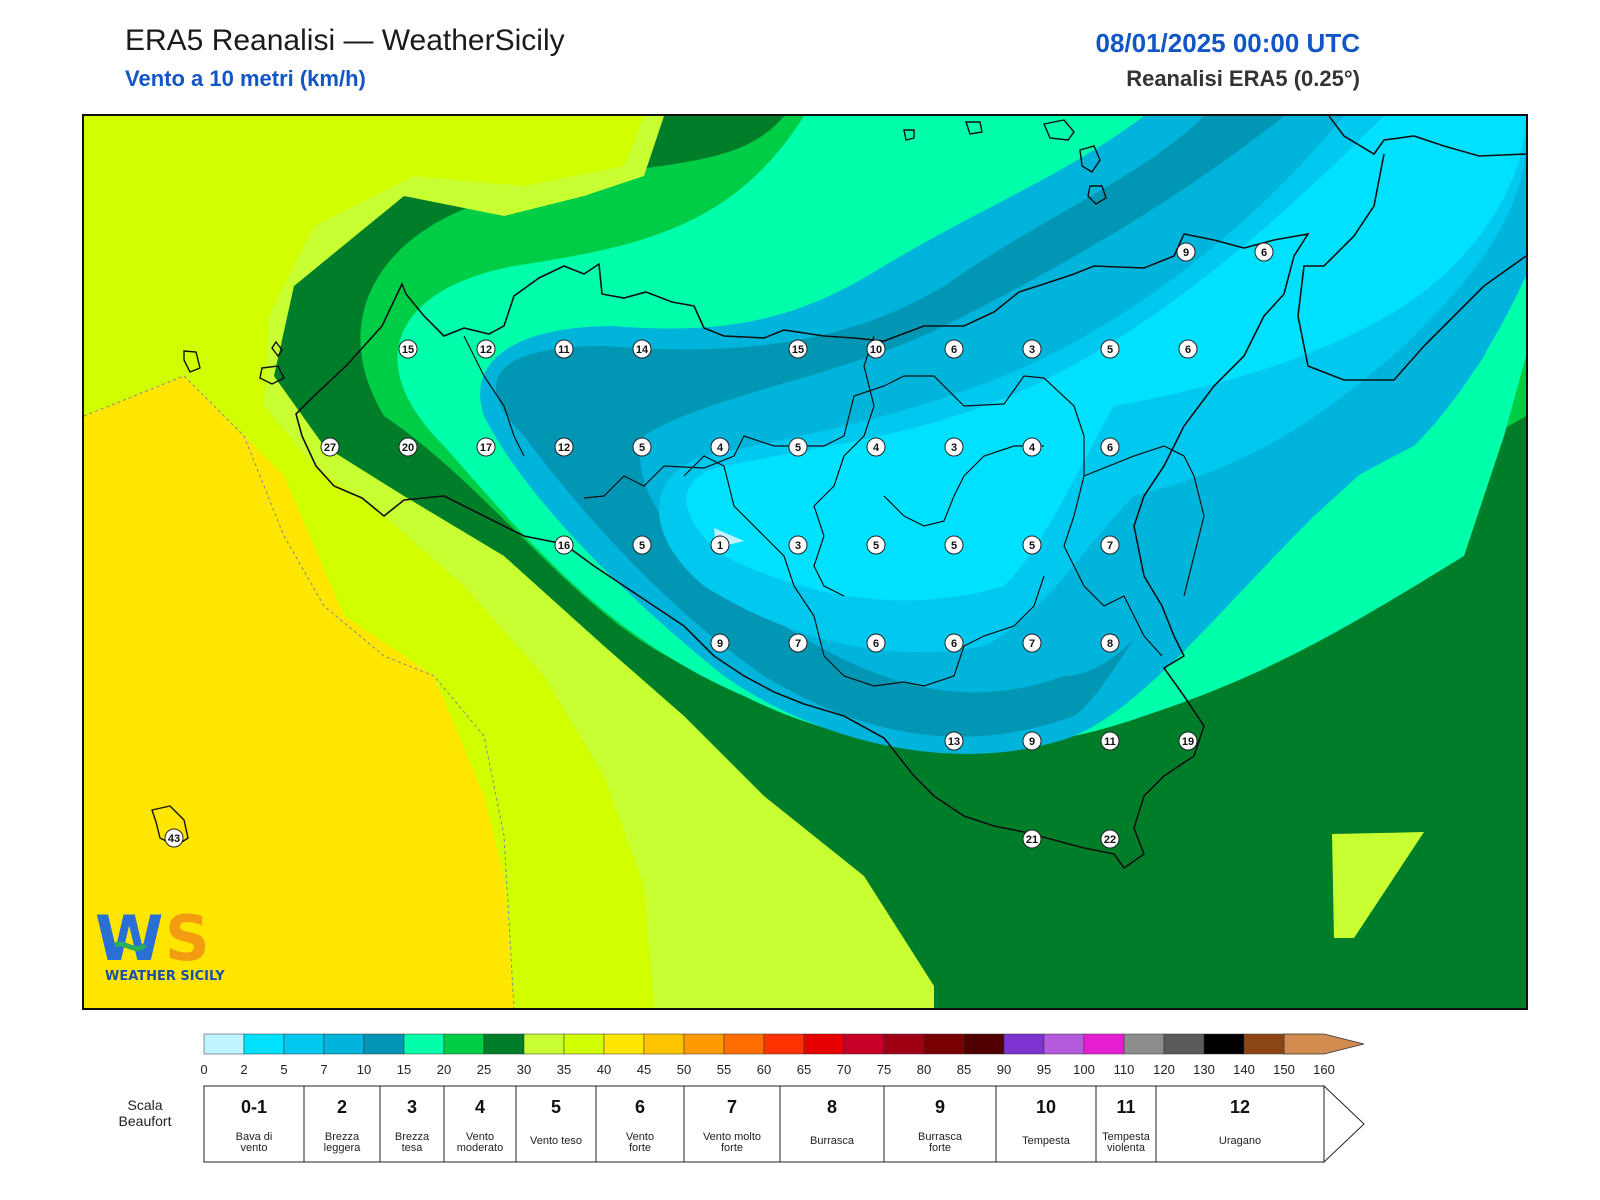  I want to click on station-value: 14, so click(642, 350).